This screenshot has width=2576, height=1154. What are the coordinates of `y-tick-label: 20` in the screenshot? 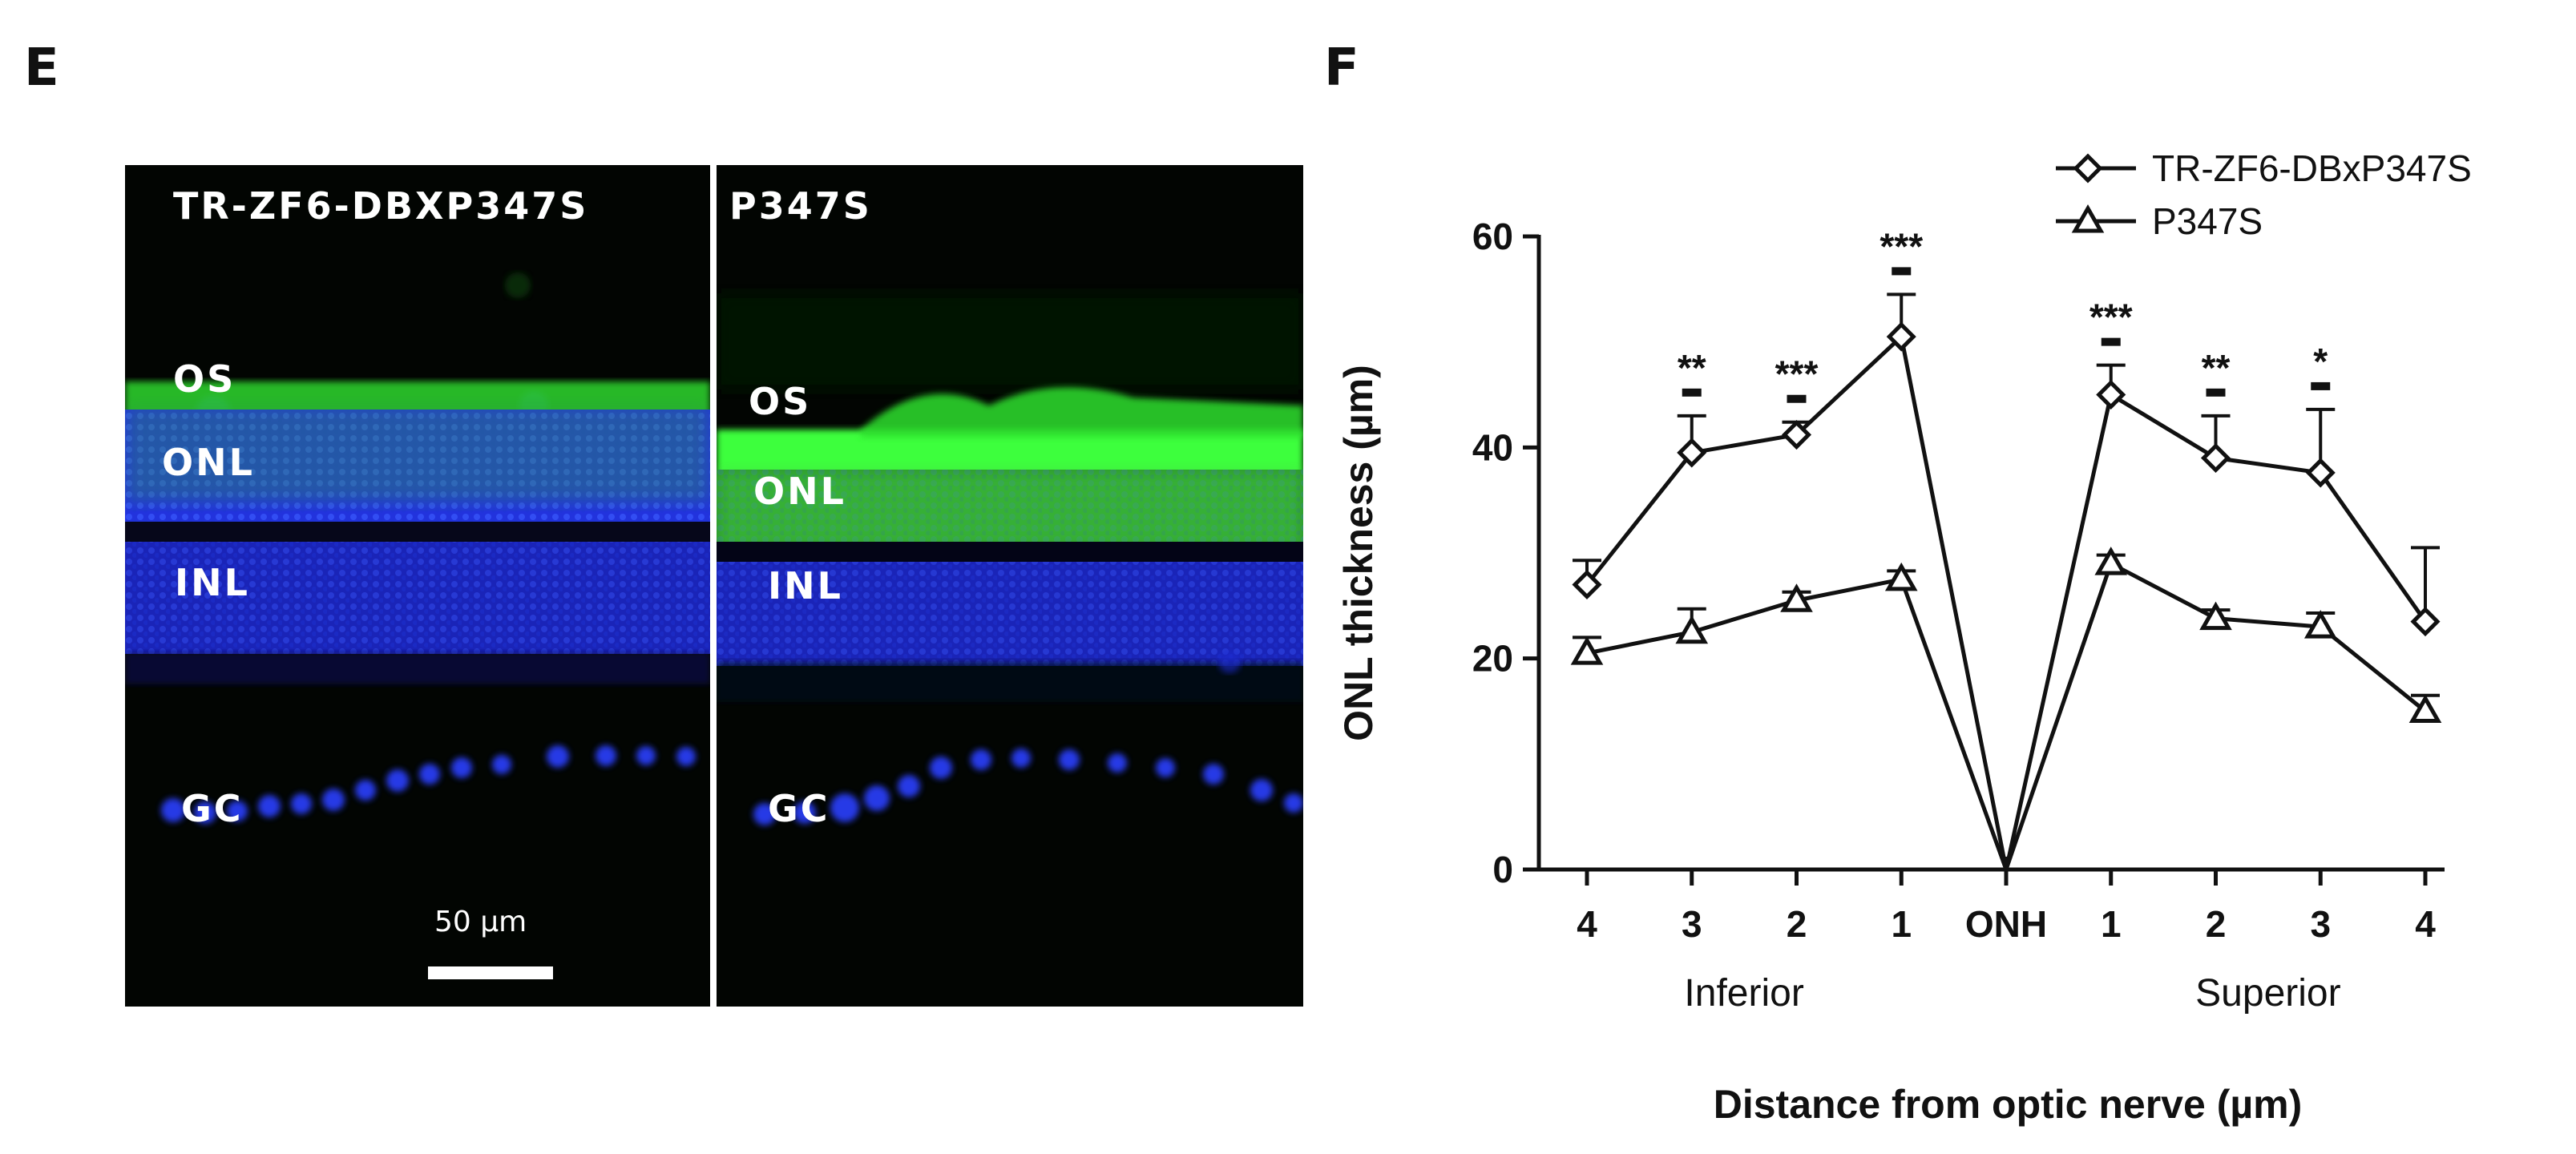 It's located at (1492, 659).